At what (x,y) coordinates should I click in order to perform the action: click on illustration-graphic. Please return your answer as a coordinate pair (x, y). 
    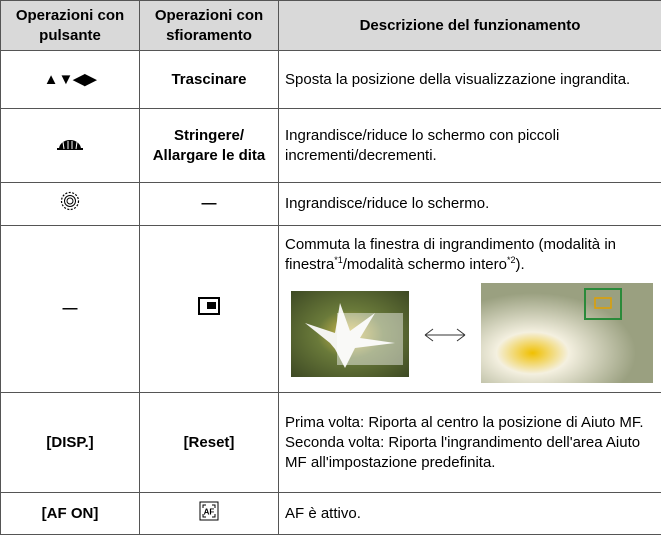
    Looking at the image, I should click on (470, 333).